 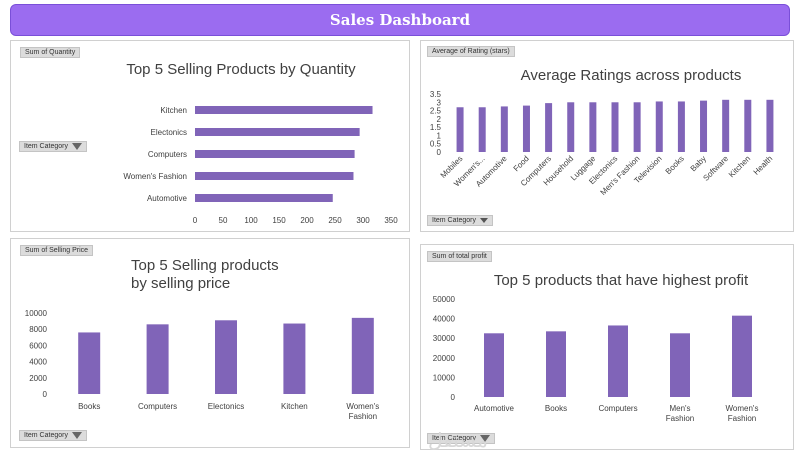 What do you see at coordinates (436, 127) in the screenshot?
I see `y-tick-label: 1.5` at bounding box center [436, 127].